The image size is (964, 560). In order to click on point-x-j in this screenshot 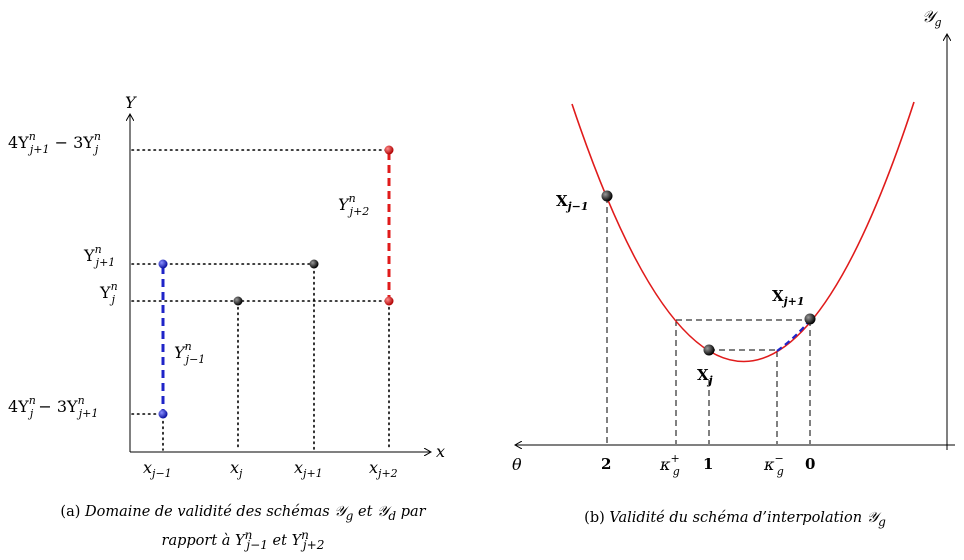, I will do `click(709, 350)`.